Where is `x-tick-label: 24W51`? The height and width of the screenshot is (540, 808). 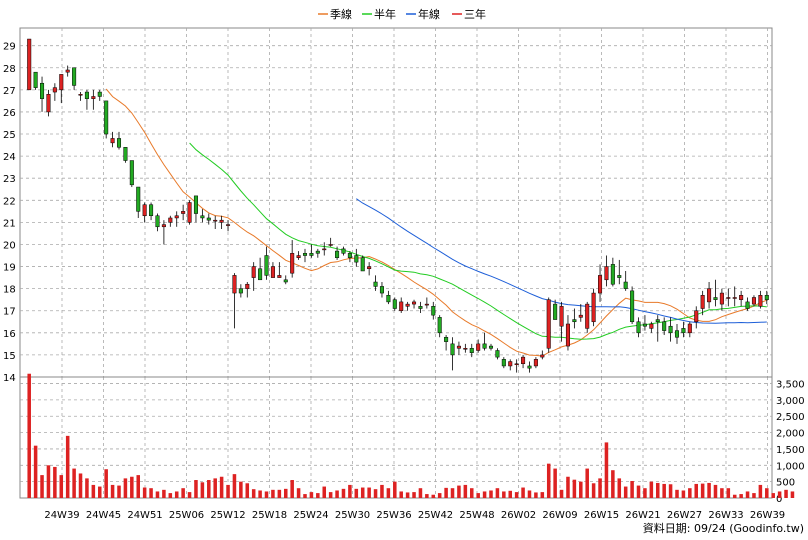 x-tick-label: 24W51 is located at coordinates (144, 515).